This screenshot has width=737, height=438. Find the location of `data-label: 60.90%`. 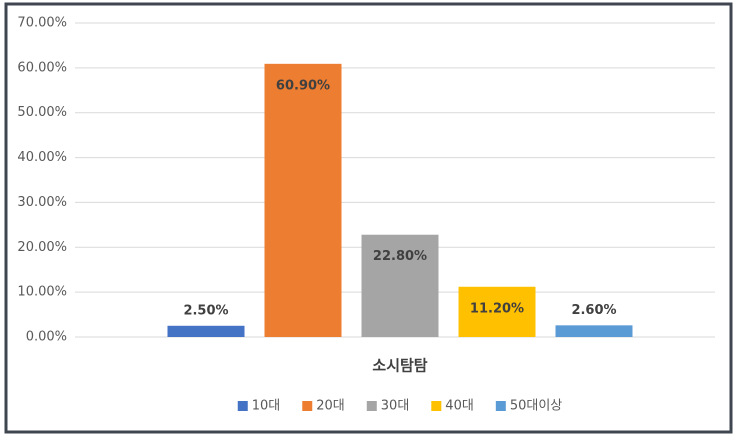

data-label: 60.90% is located at coordinates (303, 85).